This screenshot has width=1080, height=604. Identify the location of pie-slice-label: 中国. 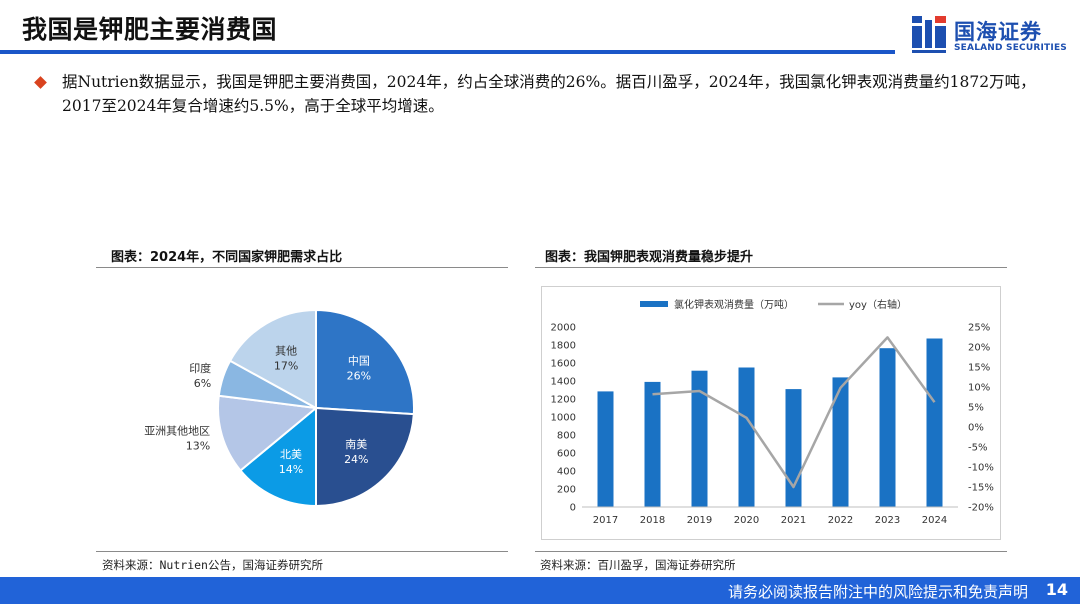
(359, 361).